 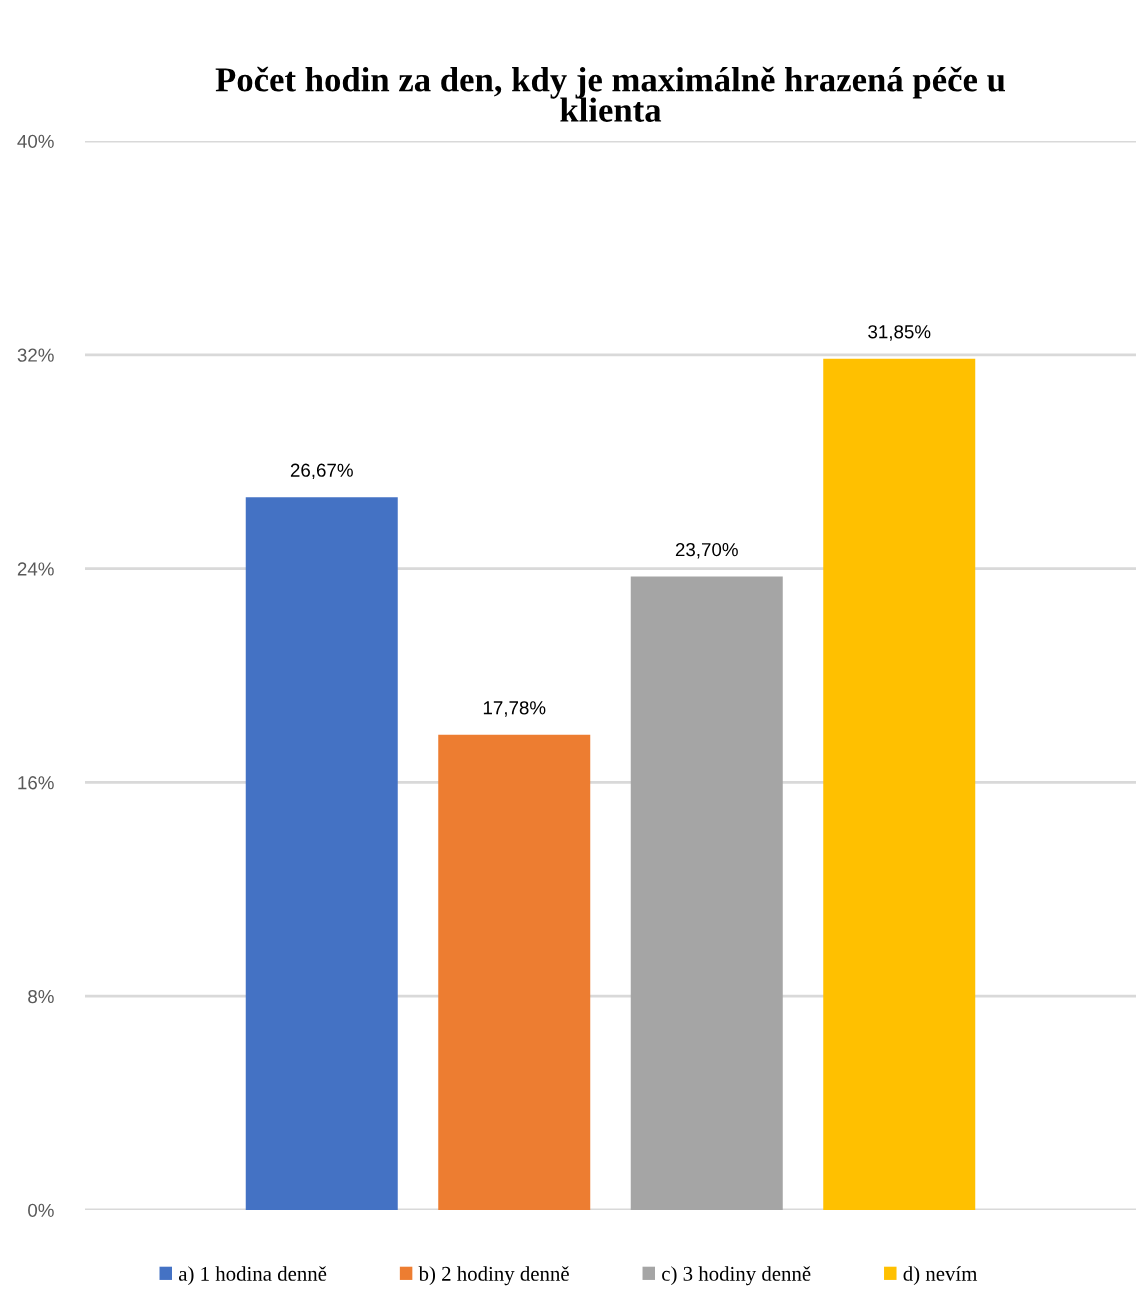 I want to click on data-label: 31,85%, so click(x=899, y=333).